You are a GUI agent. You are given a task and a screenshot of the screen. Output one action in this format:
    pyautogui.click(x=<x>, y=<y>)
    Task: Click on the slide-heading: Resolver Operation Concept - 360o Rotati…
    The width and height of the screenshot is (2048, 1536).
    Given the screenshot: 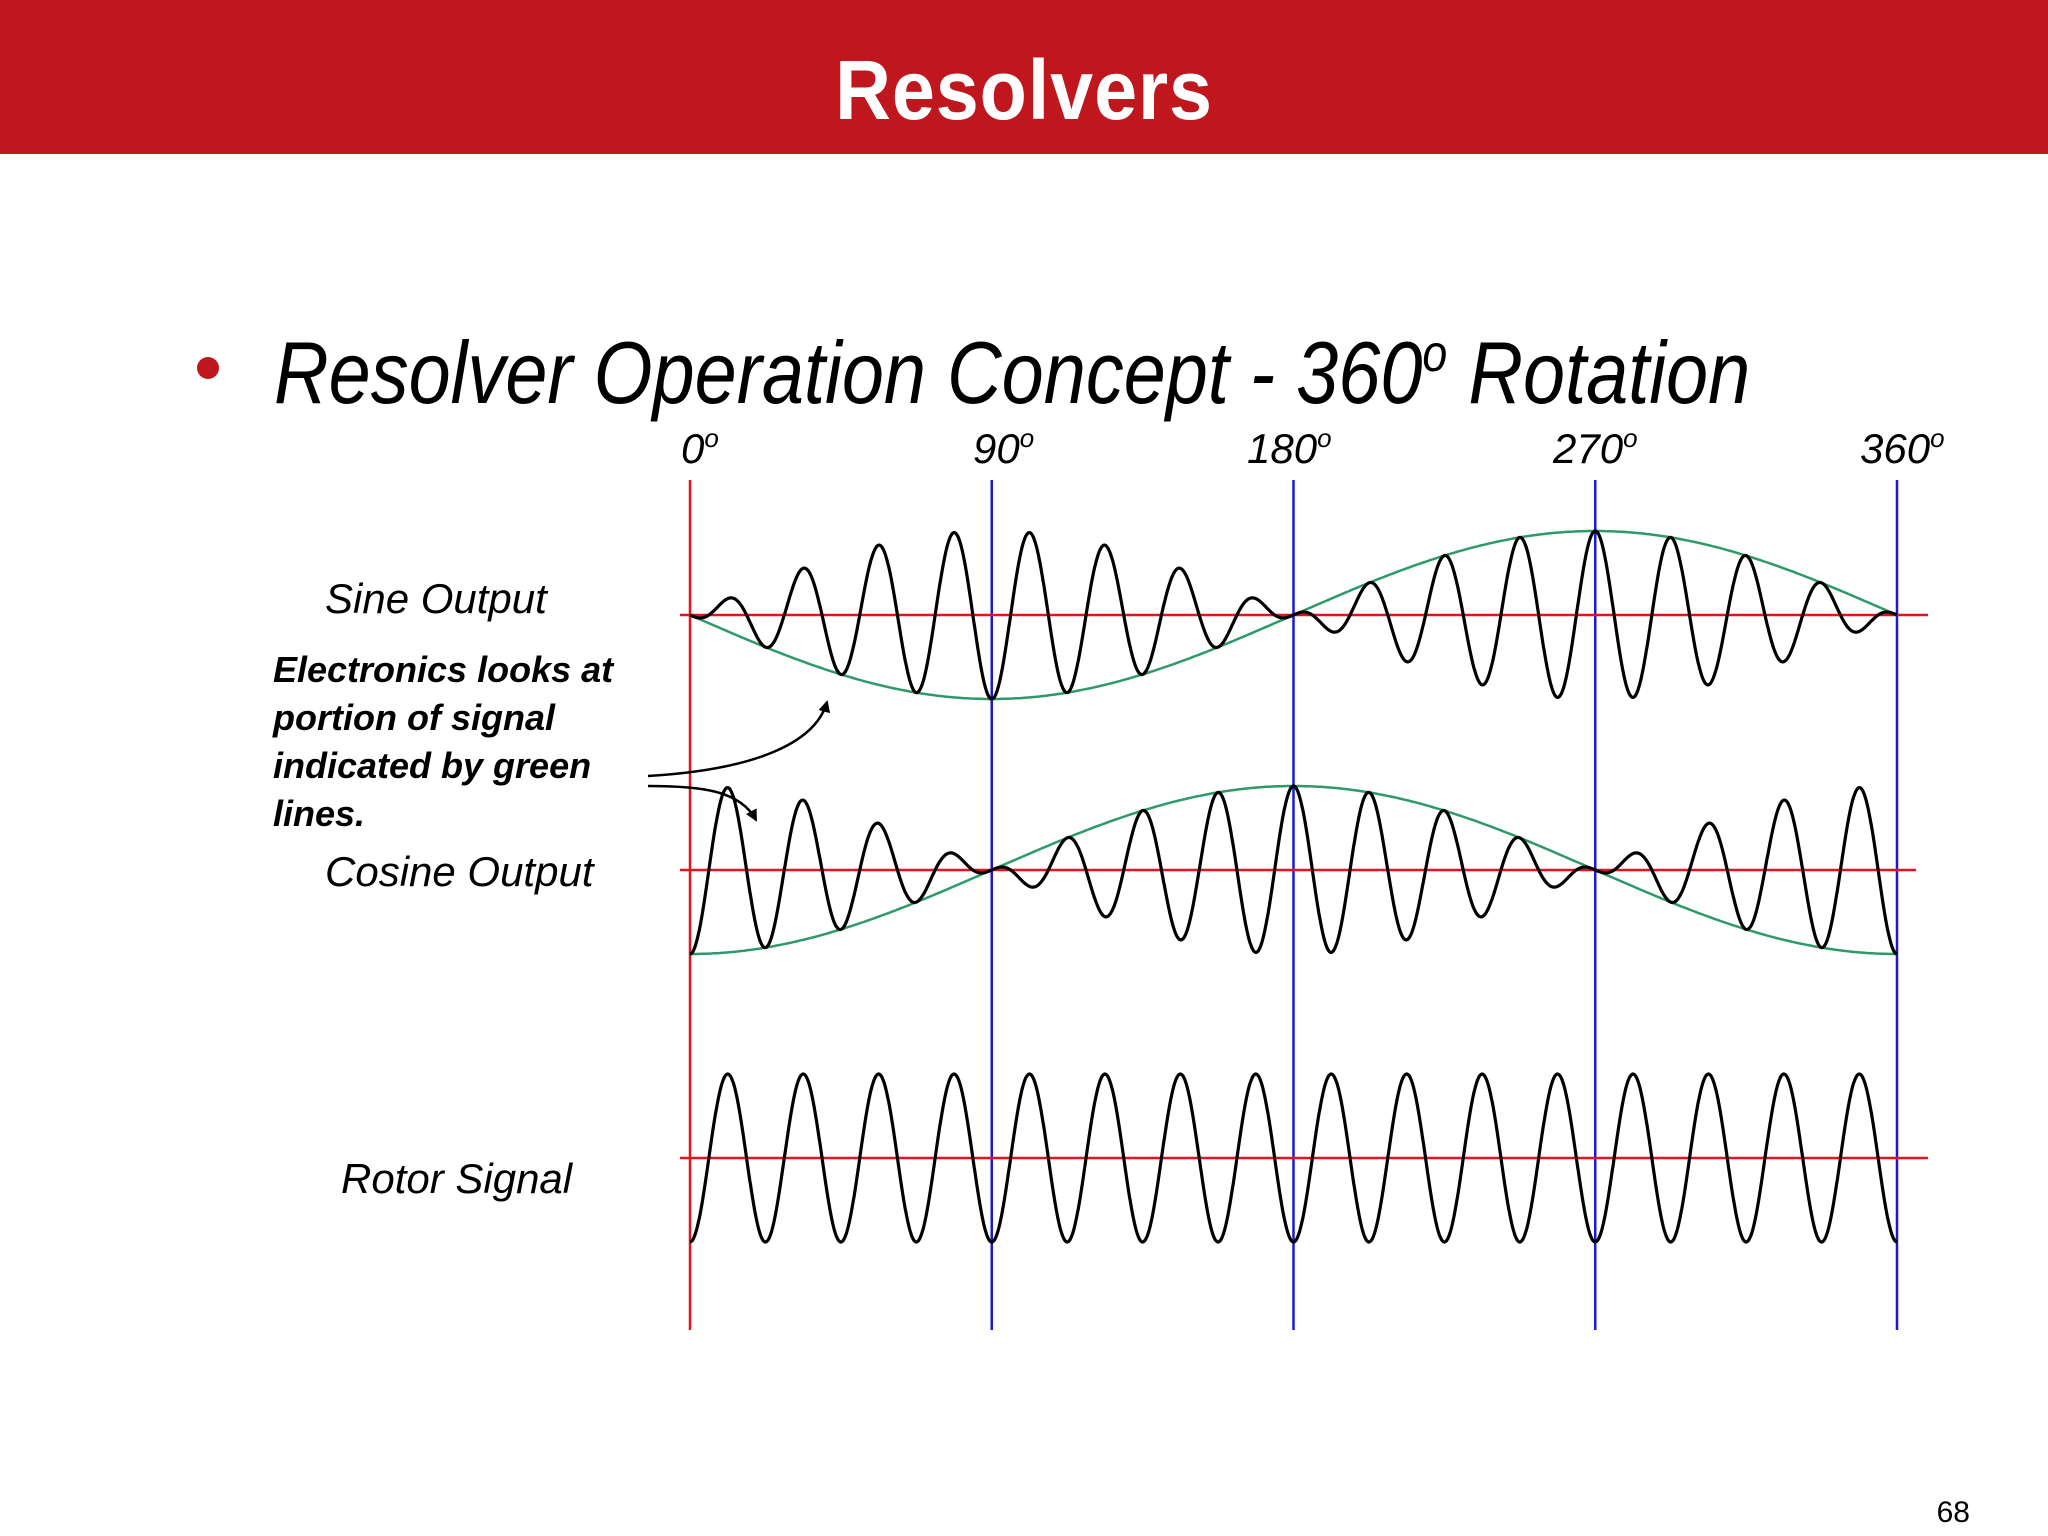 What is the action you would take?
    pyautogui.click(x=1012, y=372)
    